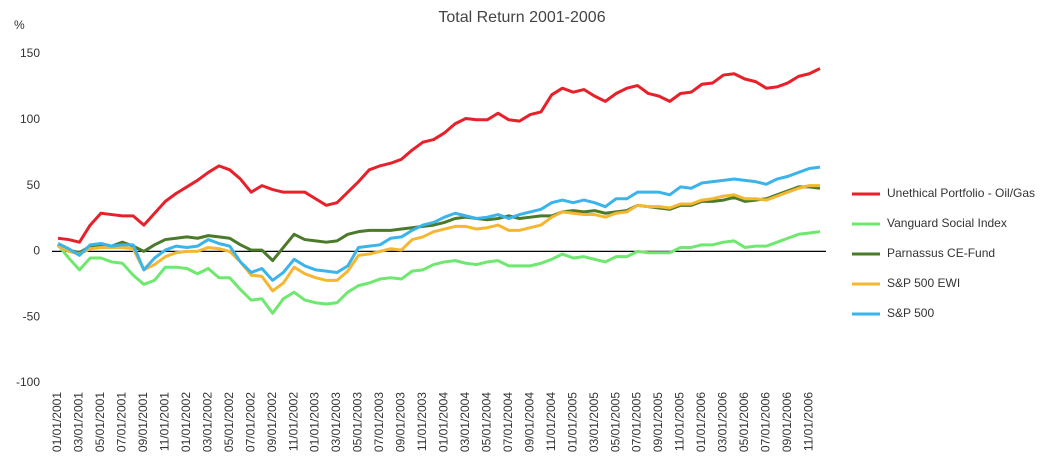  What do you see at coordinates (910, 313) in the screenshot?
I see `legend-label: S&P 500` at bounding box center [910, 313].